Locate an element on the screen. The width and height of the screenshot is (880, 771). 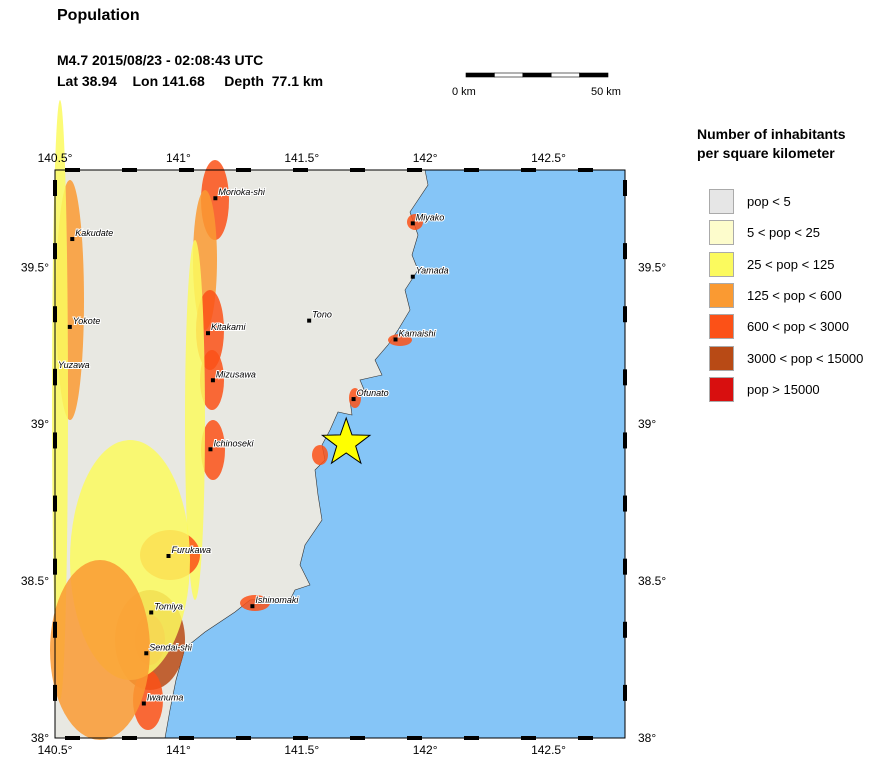
city-label: Kitakami is located at coordinates (229, 327).